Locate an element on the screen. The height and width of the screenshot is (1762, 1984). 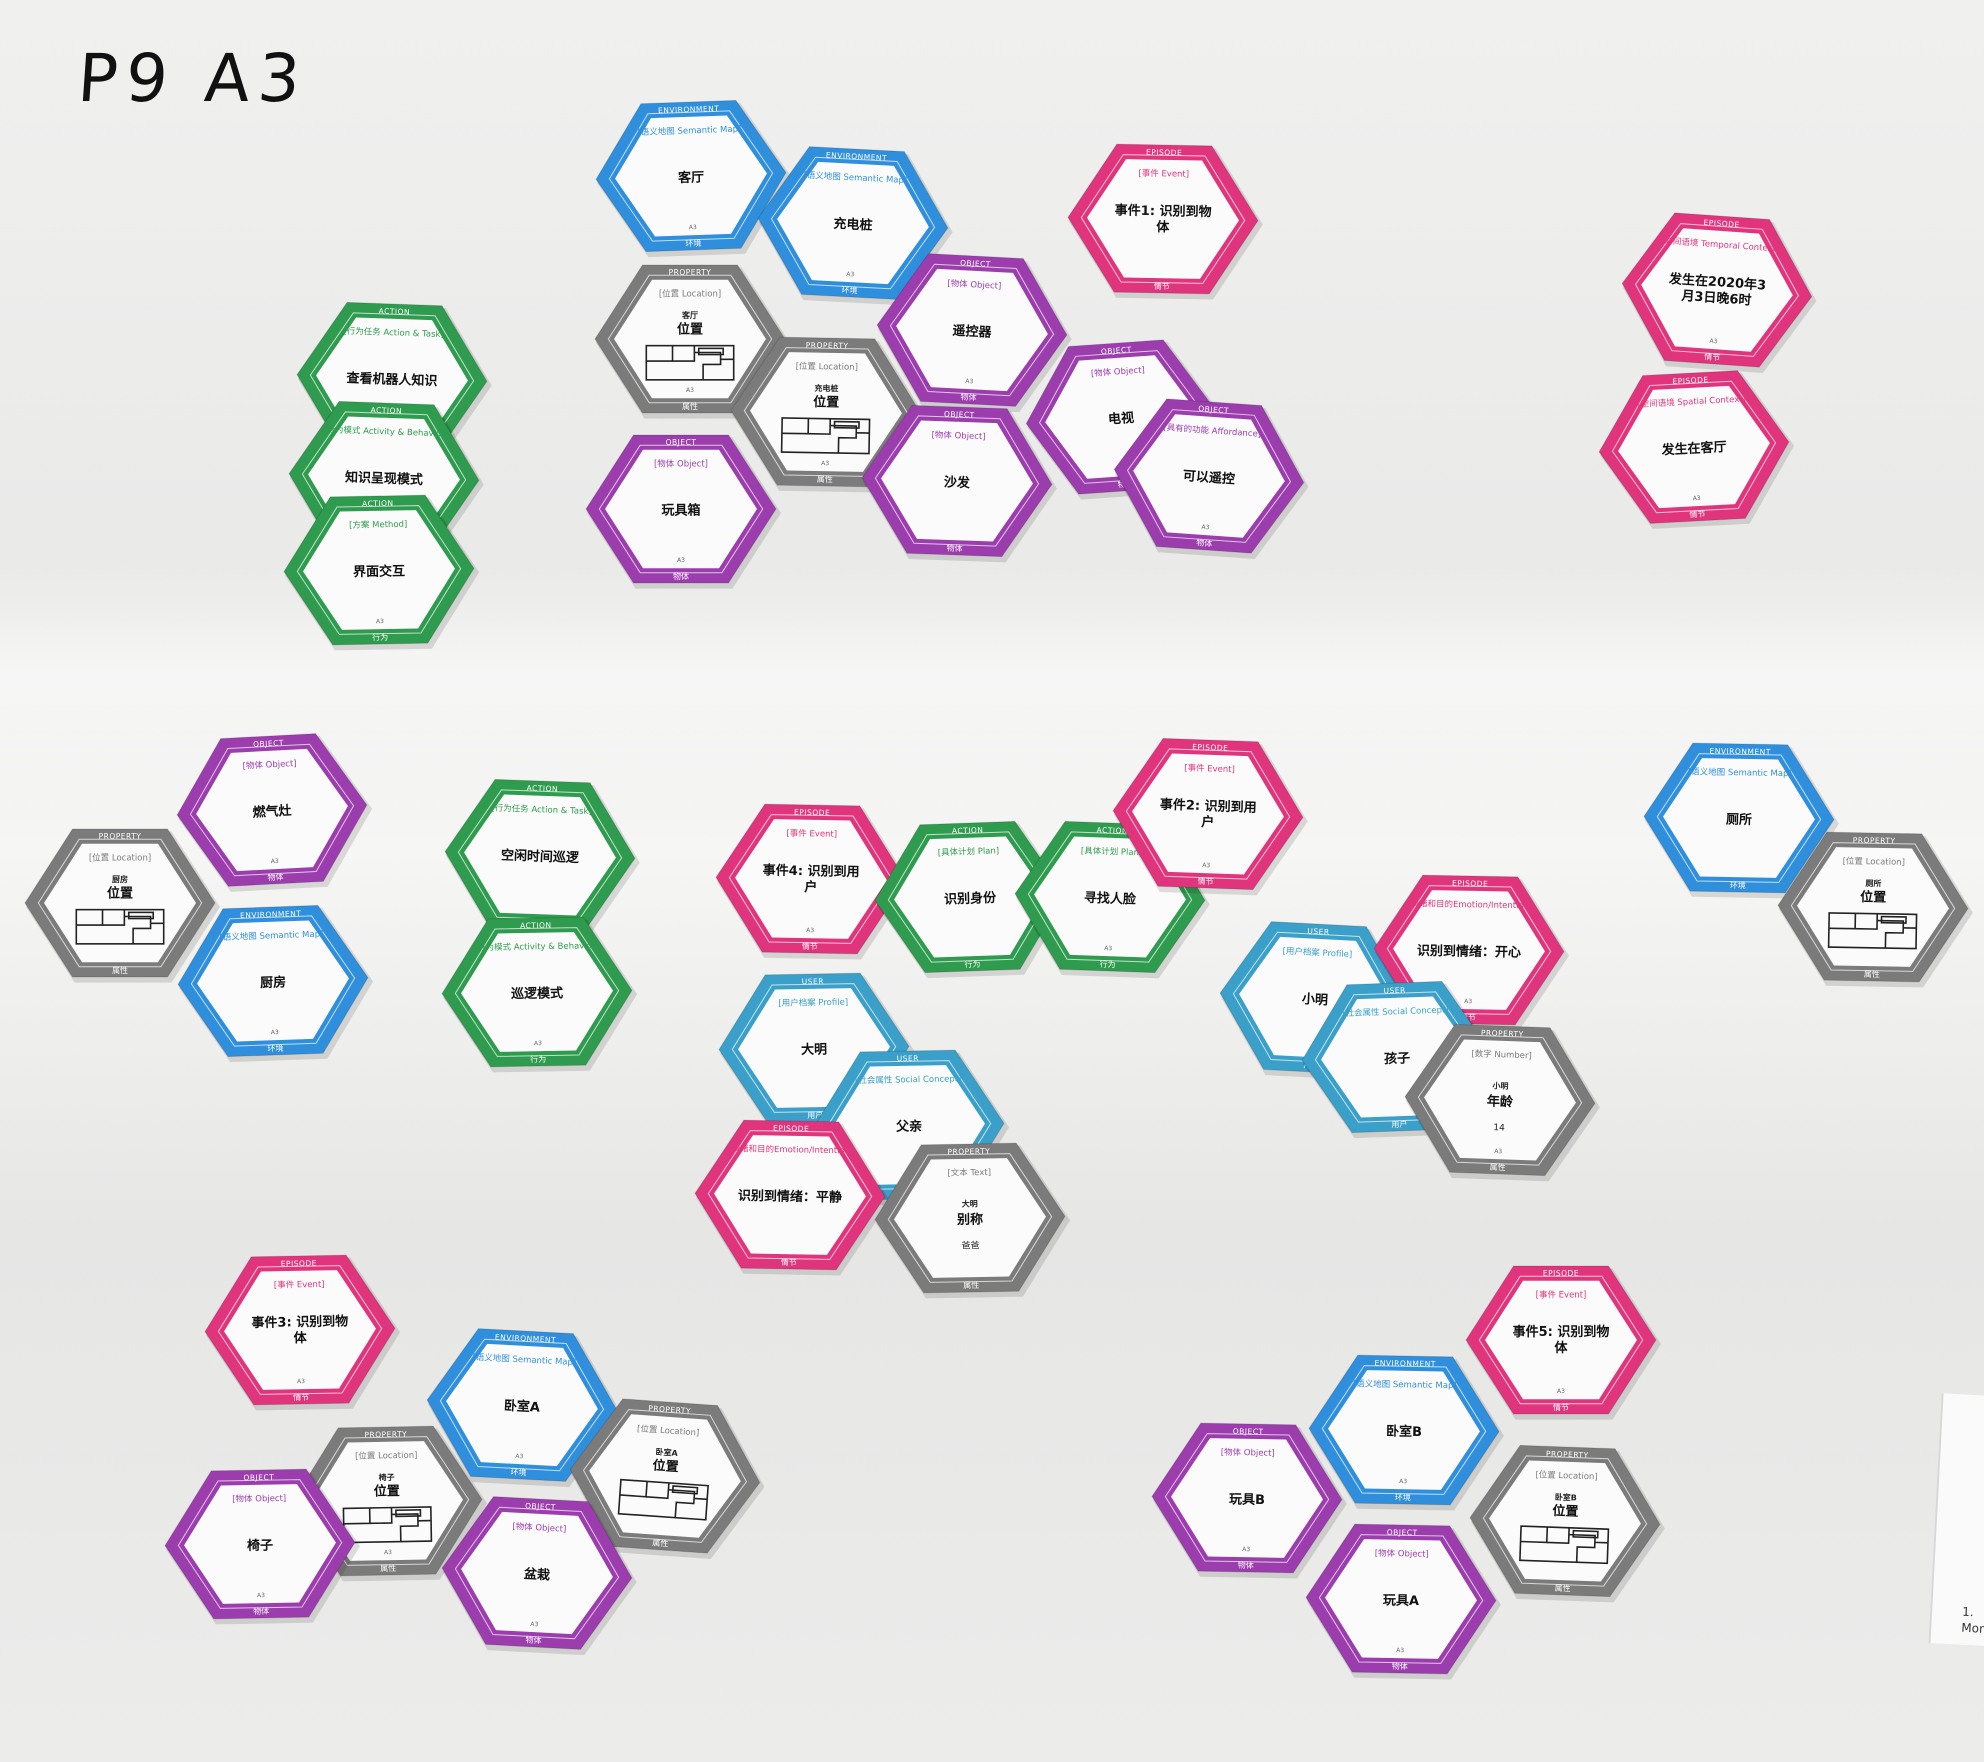
card-footer-label: 环境 is located at coordinates (275, 1048).